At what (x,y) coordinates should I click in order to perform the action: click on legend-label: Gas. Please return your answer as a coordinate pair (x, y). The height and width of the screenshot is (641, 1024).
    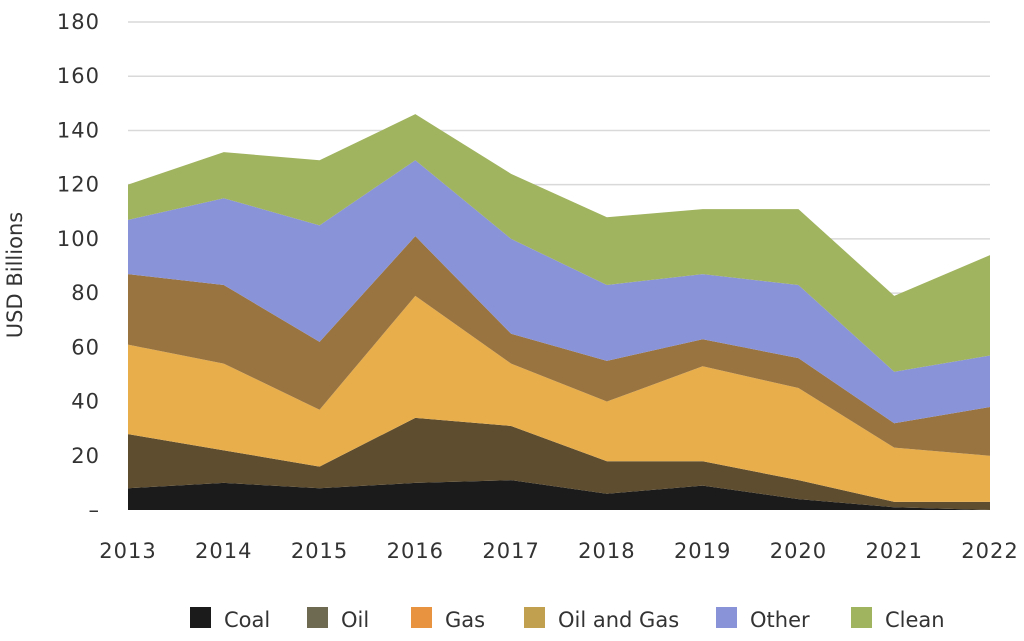
    Looking at the image, I should click on (465, 620).